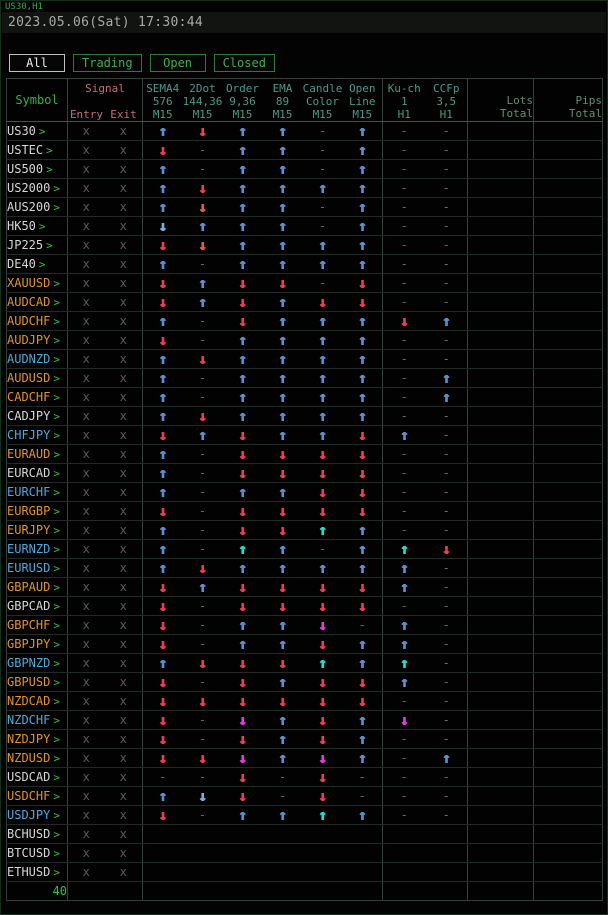  I want to click on symbol-cell: AUDUSD >, so click(37, 378).